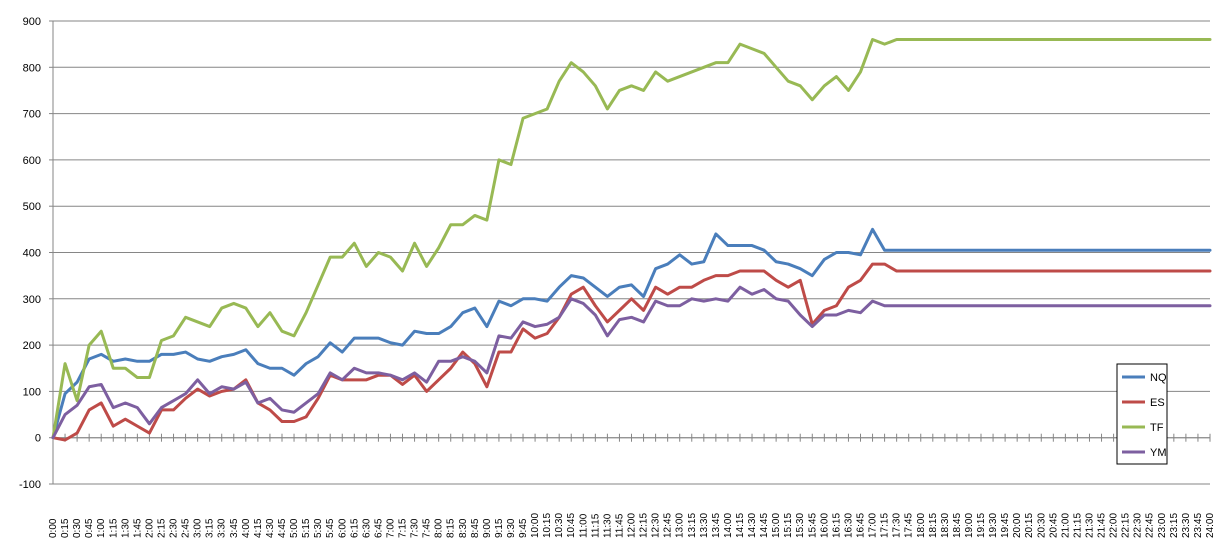  Describe the element at coordinates (234, 528) in the screenshot. I see `x-tick-label: 3:45` at that location.